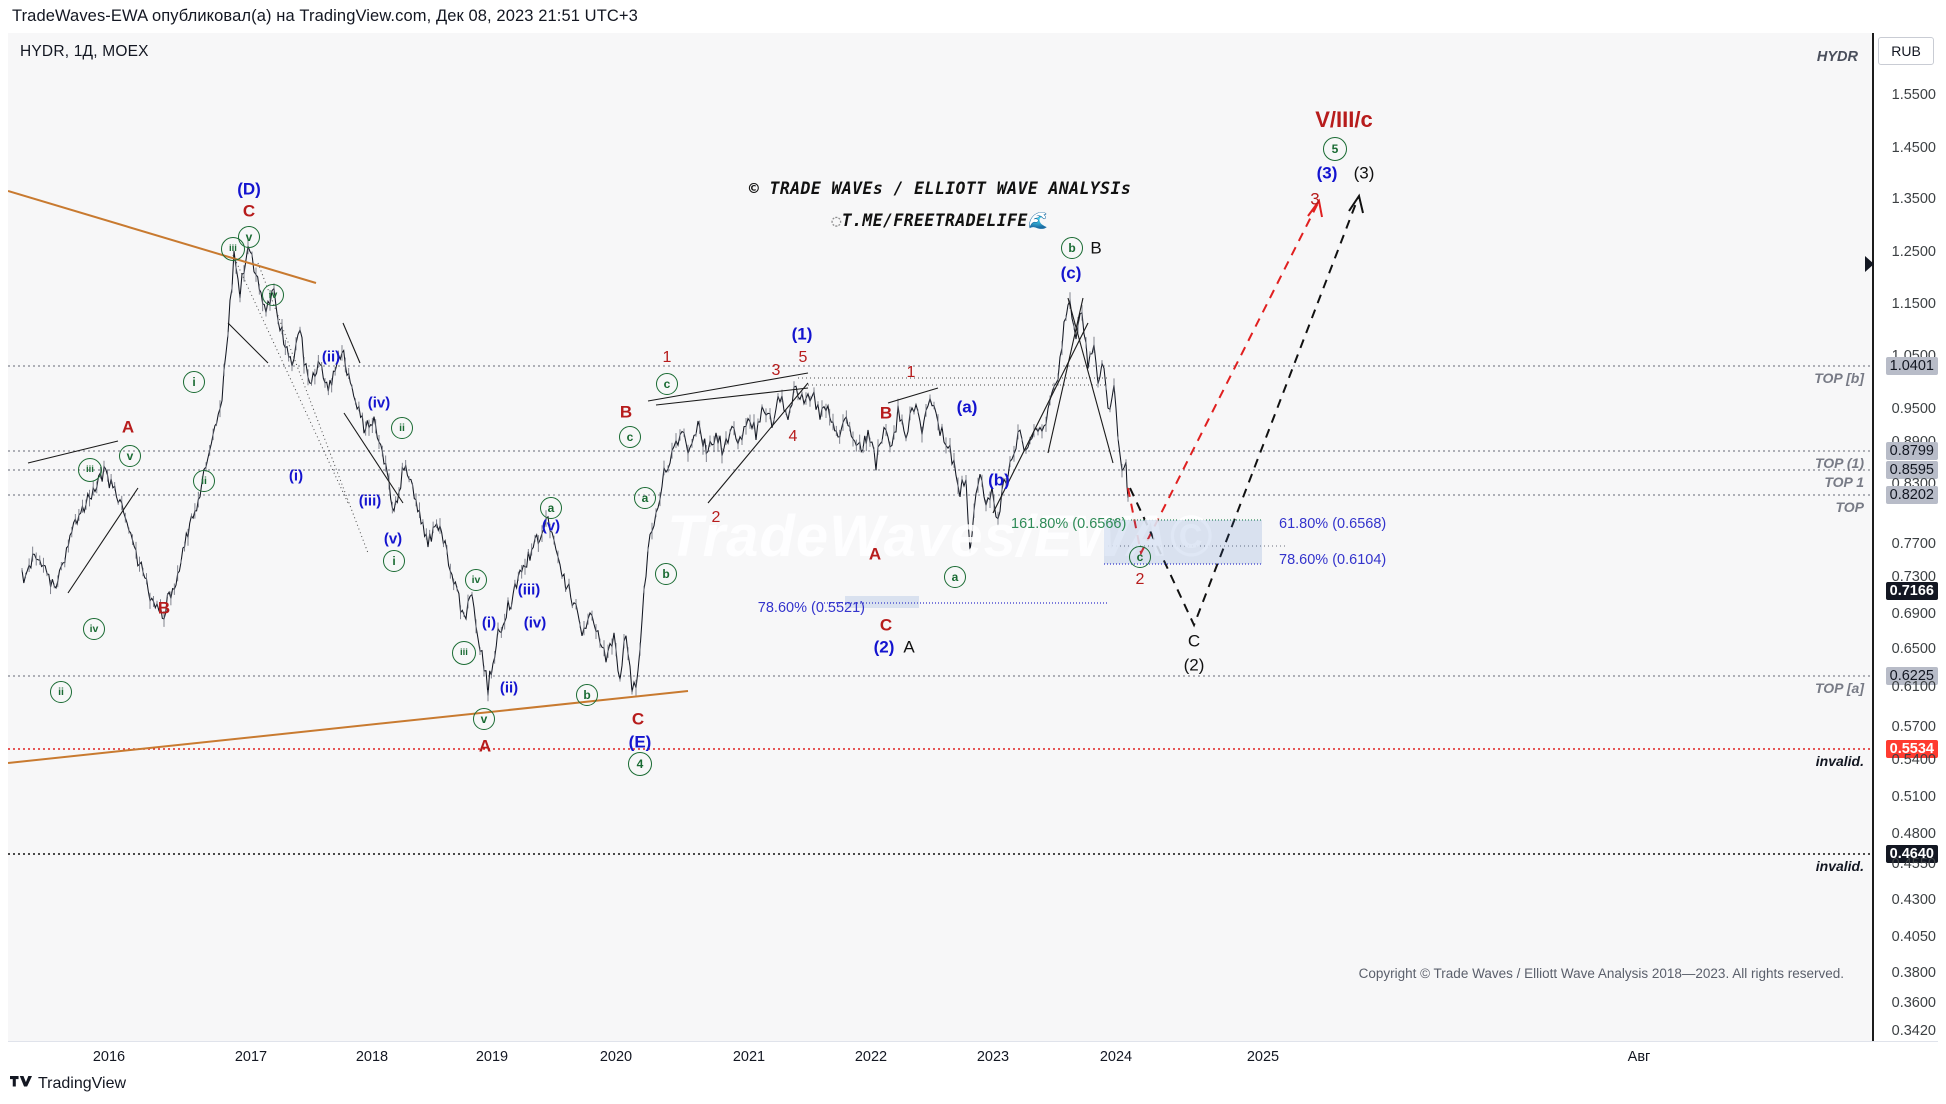  I want to click on time-tick: 2025, so click(1263, 1057).